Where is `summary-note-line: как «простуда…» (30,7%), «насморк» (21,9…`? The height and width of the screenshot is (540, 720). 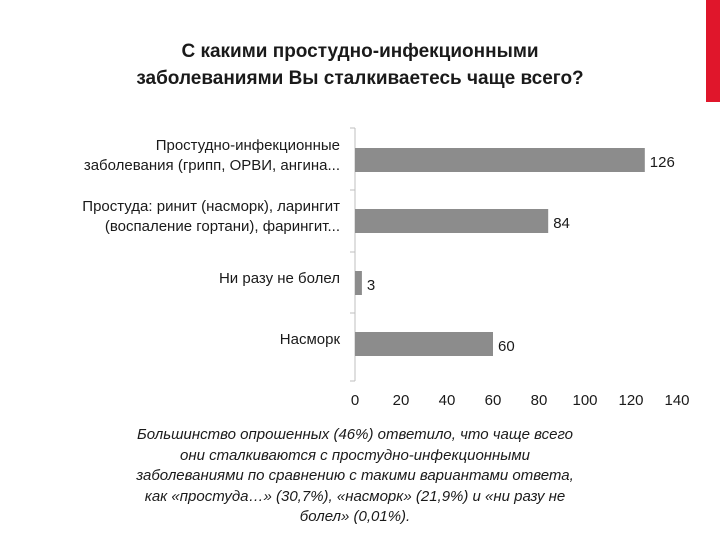 summary-note-line: как «простуда…» (30,7%), «насморк» (21,9… is located at coordinates (355, 496).